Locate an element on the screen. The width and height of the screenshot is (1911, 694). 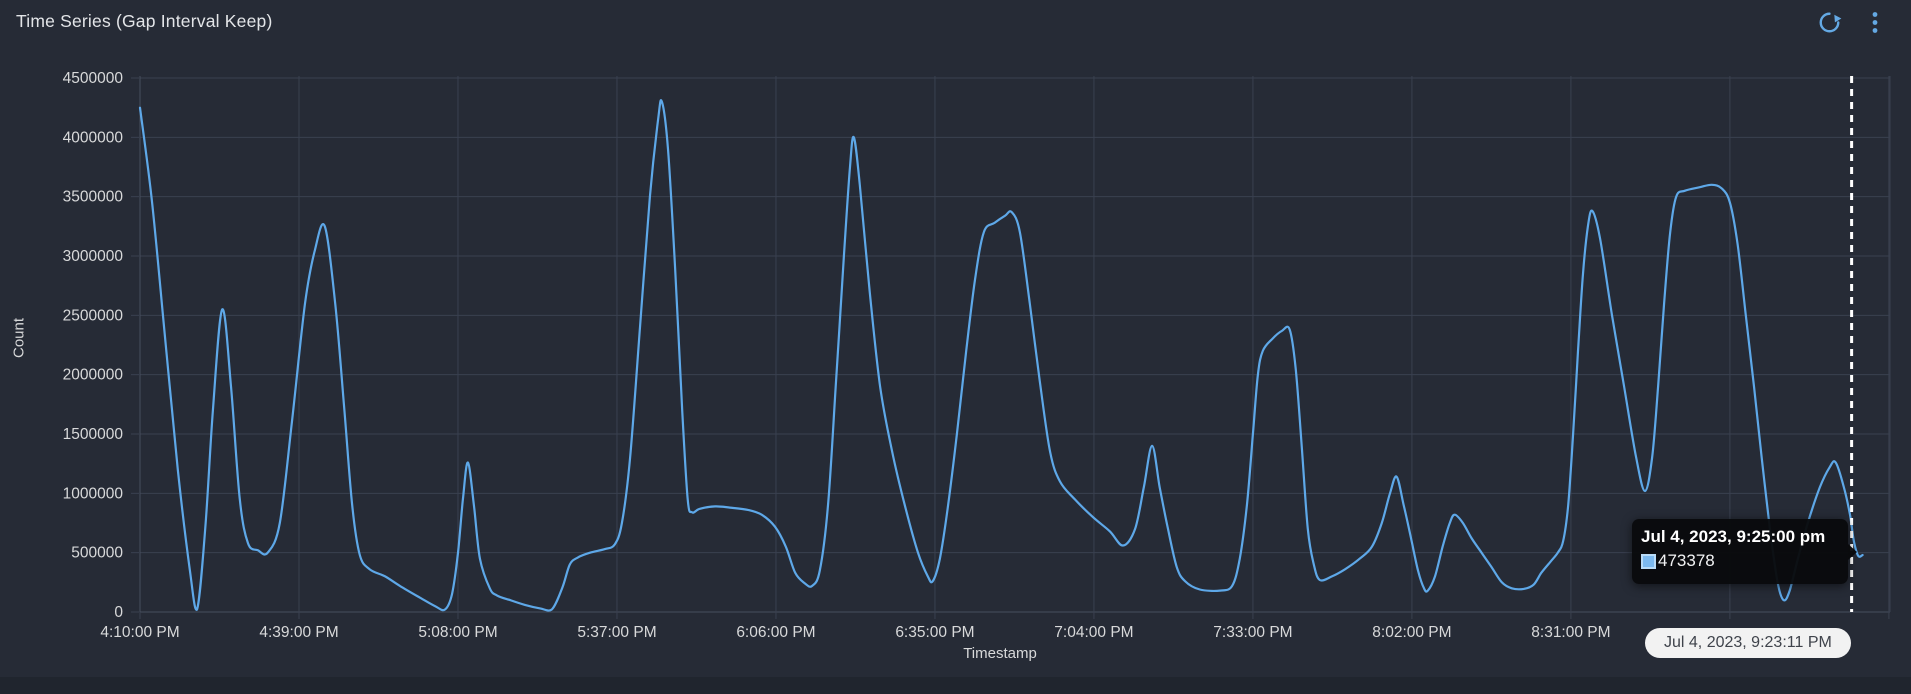
current-time-badge: Jul 4, 2023, 9:23:11 PM is located at coordinates (1748, 643).